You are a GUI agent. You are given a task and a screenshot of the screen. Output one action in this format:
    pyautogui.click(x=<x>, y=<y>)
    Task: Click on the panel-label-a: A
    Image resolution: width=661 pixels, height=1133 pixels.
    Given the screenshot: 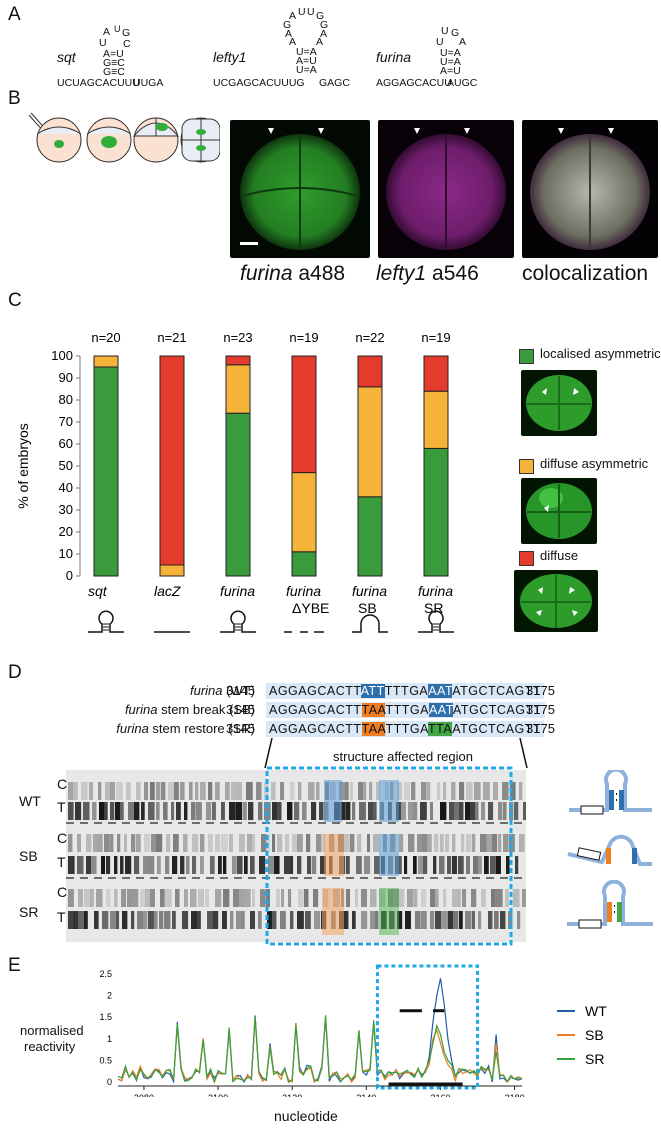 What is the action you would take?
    pyautogui.click(x=14, y=14)
    